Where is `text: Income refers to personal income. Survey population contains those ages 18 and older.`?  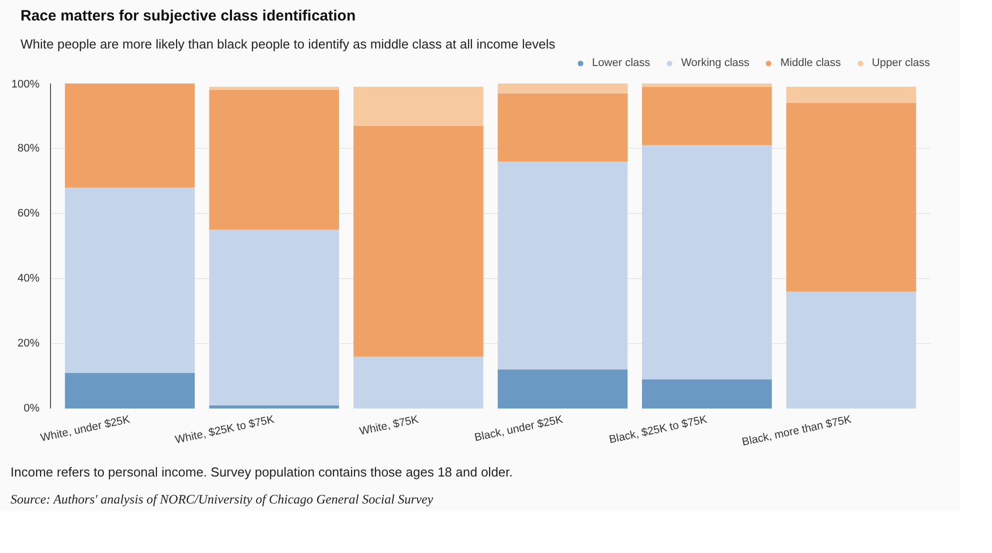
text: Income refers to personal income. Survey population contains those ages 18 and older. is located at coordinates (261, 472).